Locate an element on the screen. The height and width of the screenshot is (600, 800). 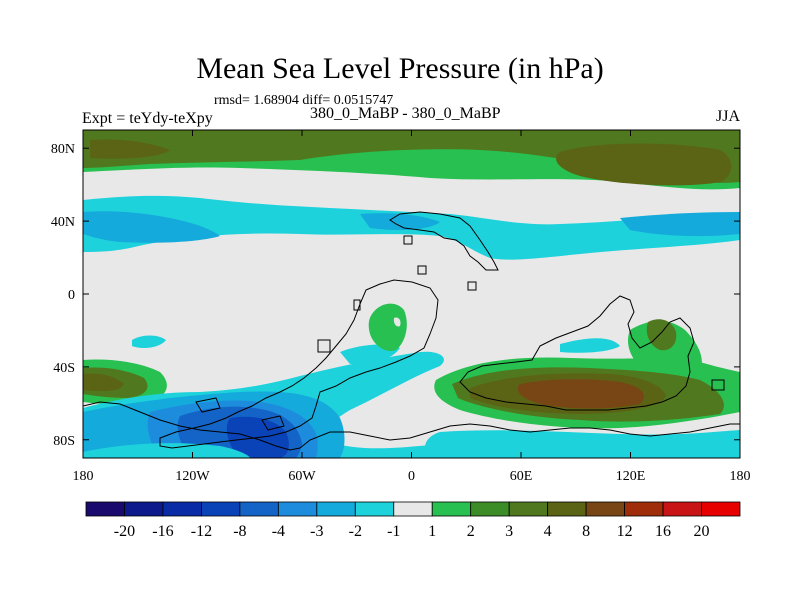
coastline-north-continent is located at coordinates (444, 241).